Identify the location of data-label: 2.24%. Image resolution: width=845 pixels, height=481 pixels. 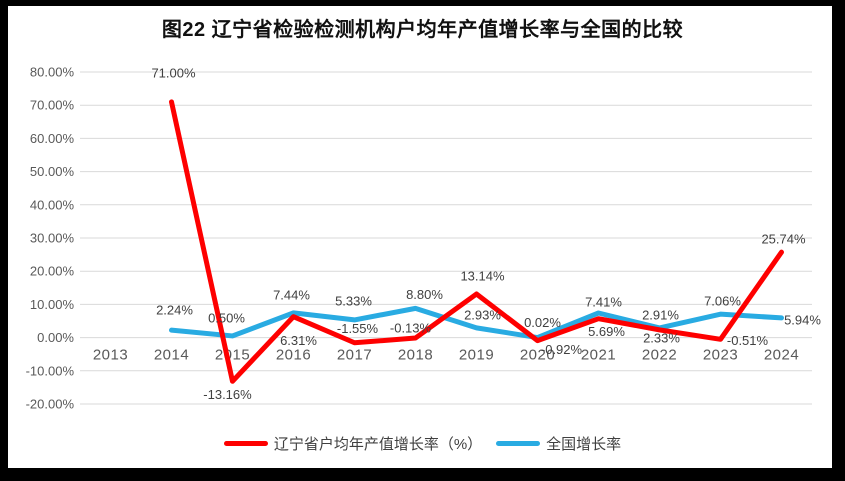
(174, 310).